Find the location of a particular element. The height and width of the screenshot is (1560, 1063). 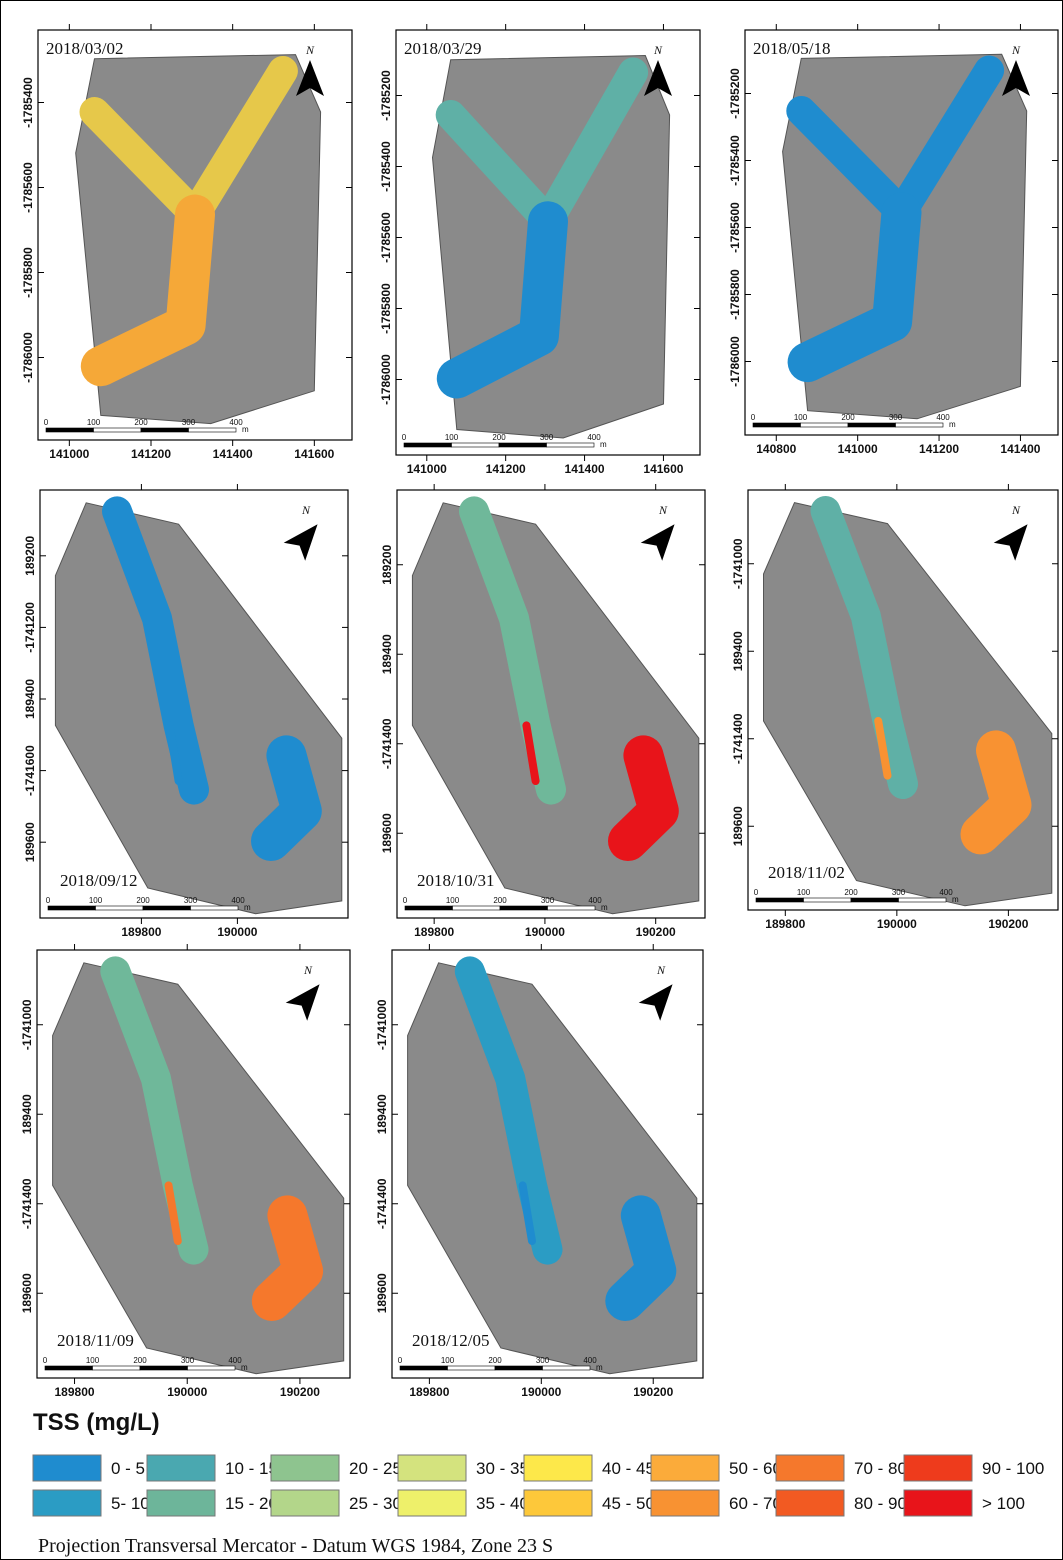

legend-label: 20 - 25 is located at coordinates (375, 1468).